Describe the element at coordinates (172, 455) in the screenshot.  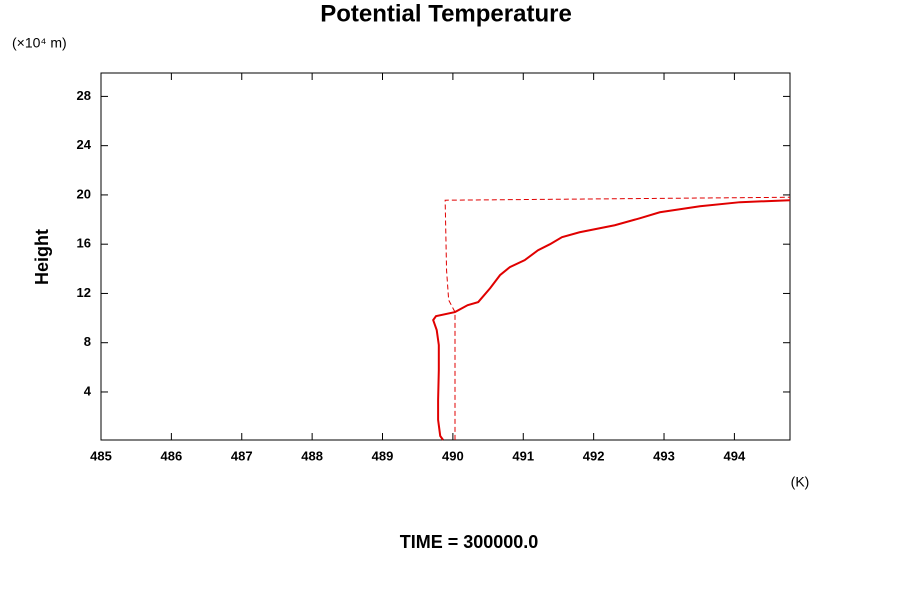
I see `x-tick-label: 486` at that location.